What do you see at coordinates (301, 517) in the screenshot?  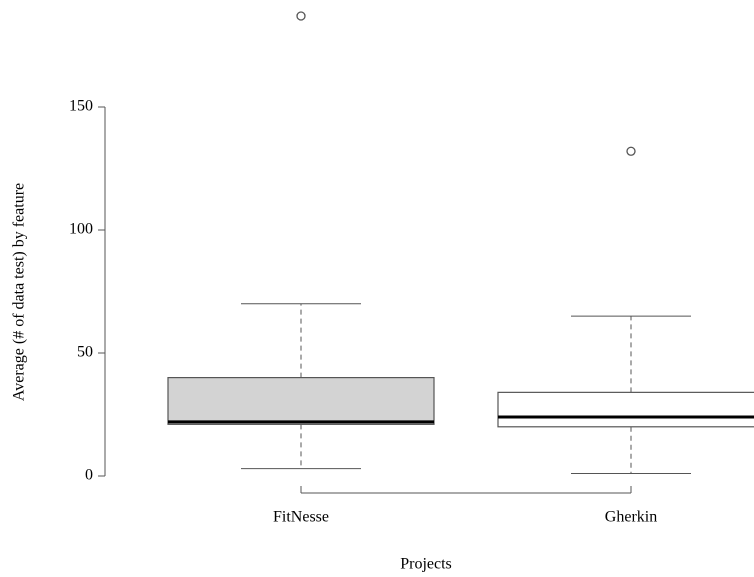 I see `x-tick-label: FitNesse` at bounding box center [301, 517].